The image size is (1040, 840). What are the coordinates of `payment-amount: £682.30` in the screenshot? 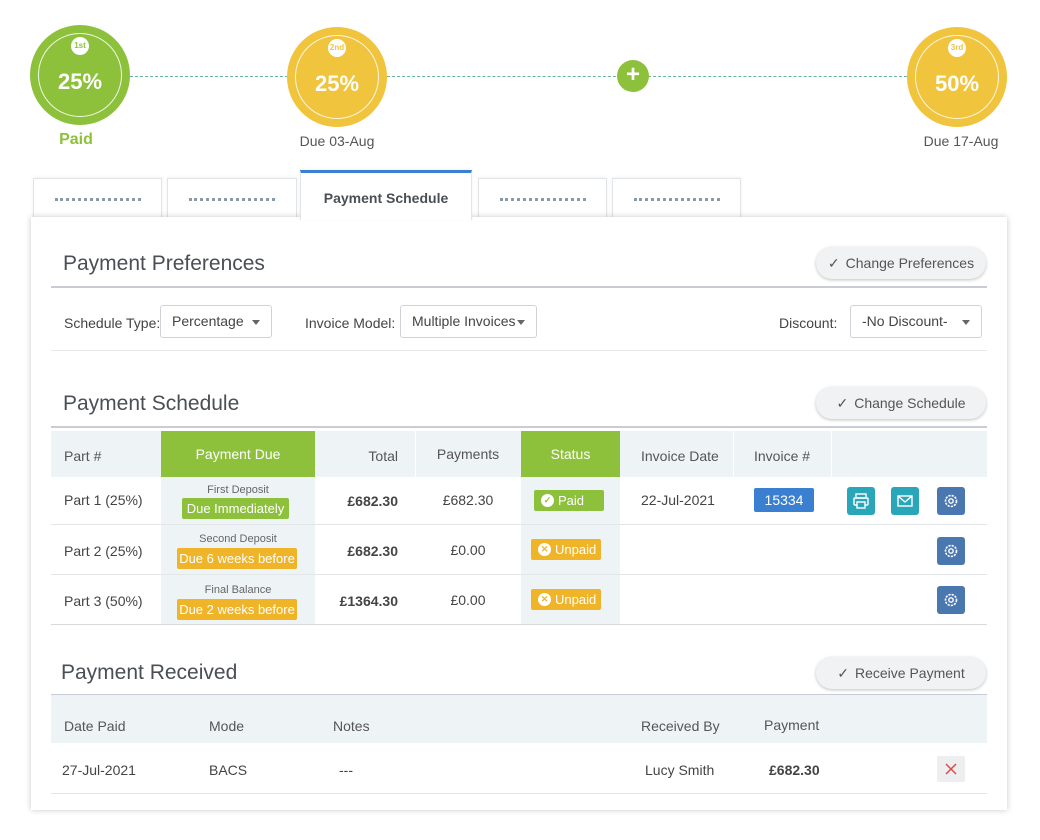 It's located at (794, 770).